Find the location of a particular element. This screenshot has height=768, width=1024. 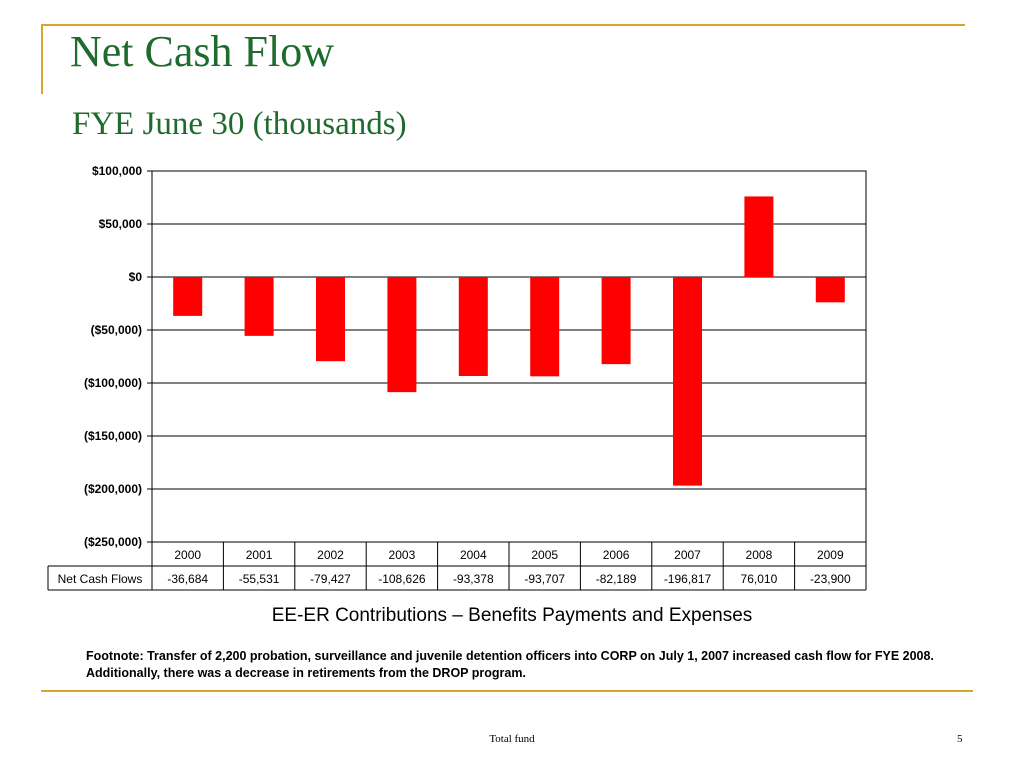

y-tick-label: ($150,000) is located at coordinates (113, 436).